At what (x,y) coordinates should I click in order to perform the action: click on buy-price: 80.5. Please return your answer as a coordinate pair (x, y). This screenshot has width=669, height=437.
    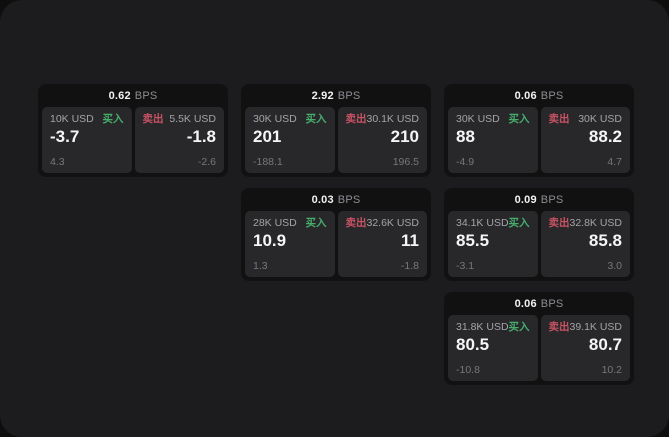
    Looking at the image, I should click on (473, 344).